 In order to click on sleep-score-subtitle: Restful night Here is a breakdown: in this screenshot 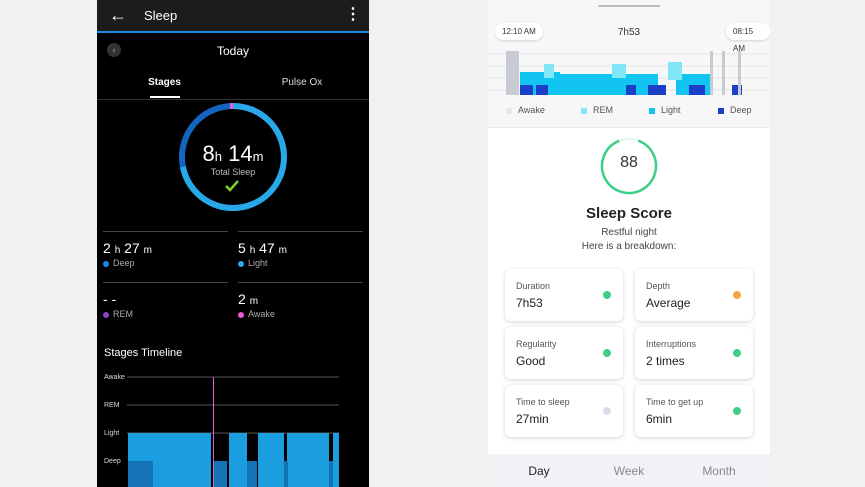, I will do `click(629, 239)`.